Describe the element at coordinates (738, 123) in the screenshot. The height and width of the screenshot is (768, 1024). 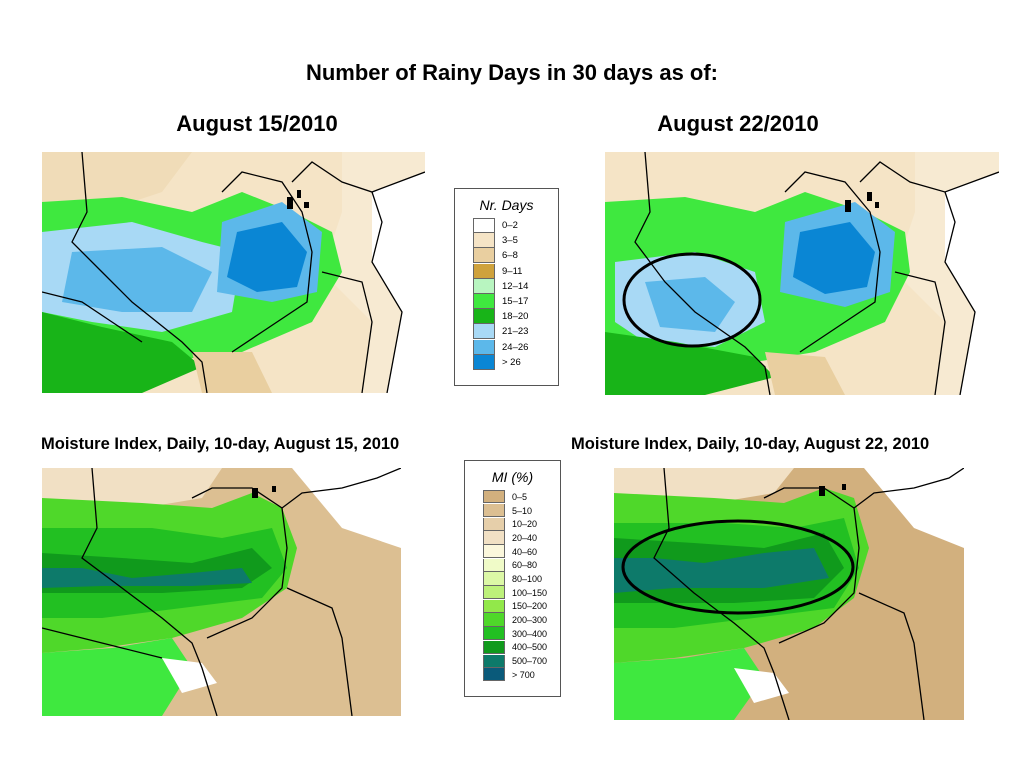
I see `rainy-right-heading: August 22/2010` at that location.